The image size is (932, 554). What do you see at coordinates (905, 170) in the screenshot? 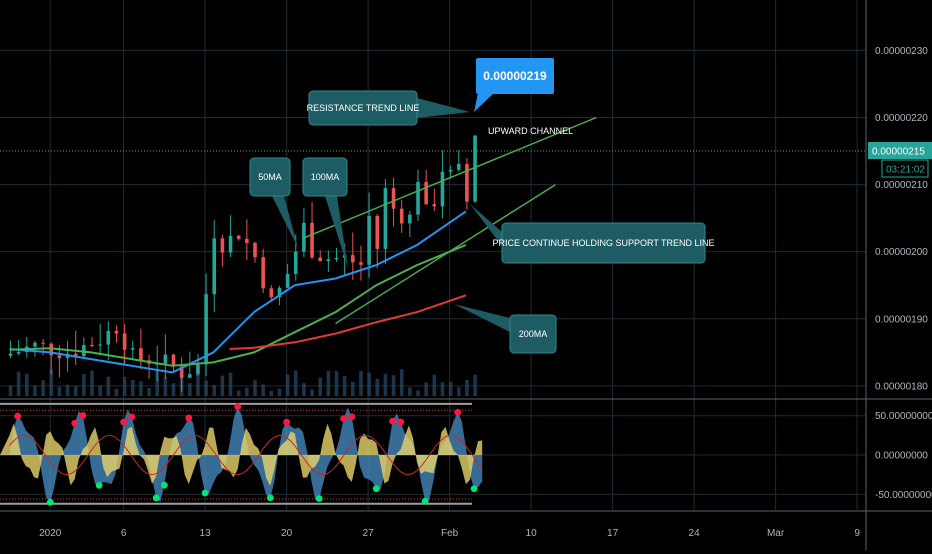
I see `countdown-label: 03:21:02` at bounding box center [905, 170].